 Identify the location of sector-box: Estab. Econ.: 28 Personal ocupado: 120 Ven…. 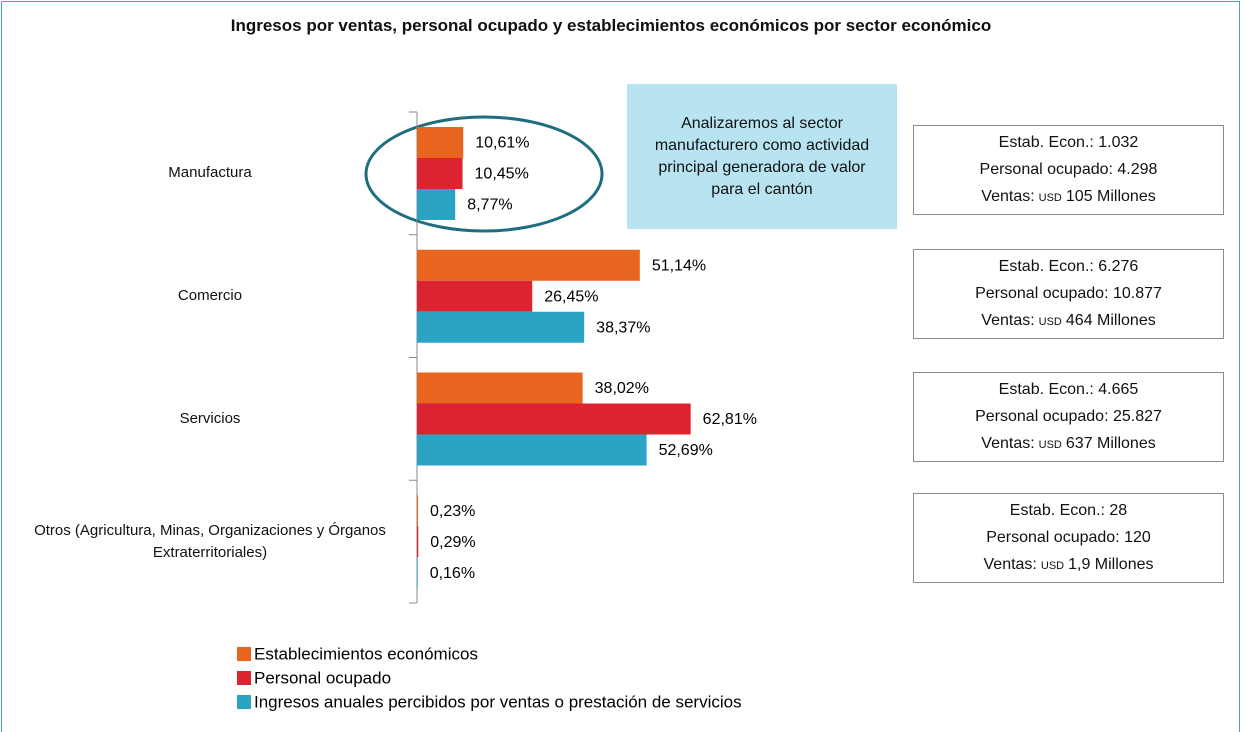
(1068, 538).